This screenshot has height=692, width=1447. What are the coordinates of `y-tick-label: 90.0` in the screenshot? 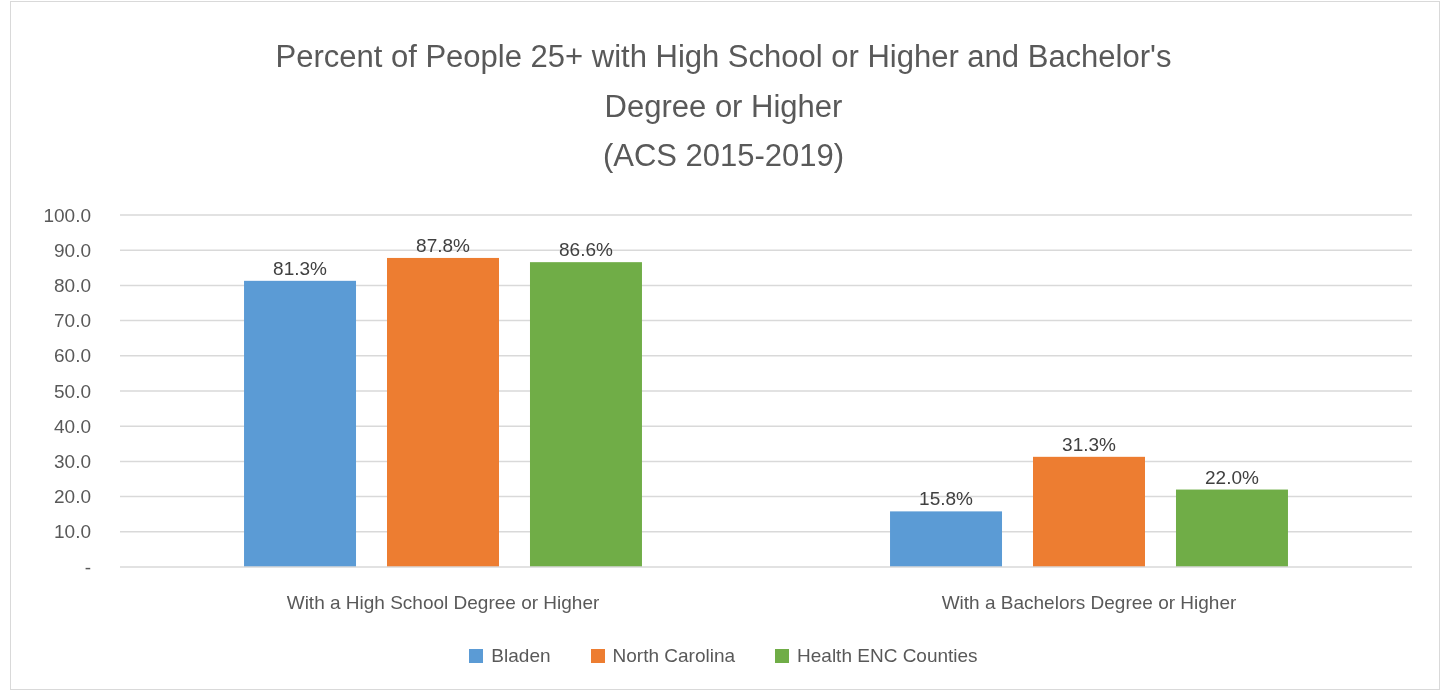 It's located at (72, 250).